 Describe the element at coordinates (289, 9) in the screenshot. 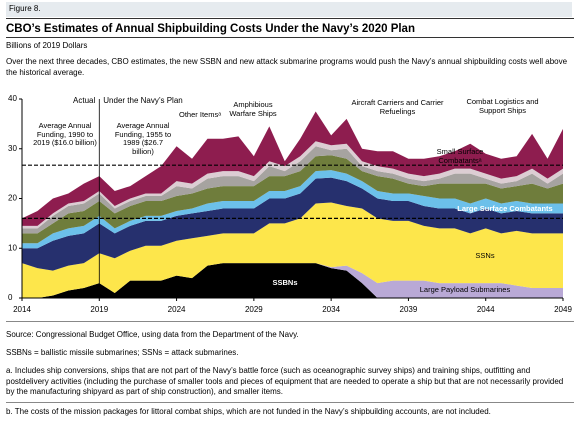

I see `figure-label: Figure 8.` at that location.